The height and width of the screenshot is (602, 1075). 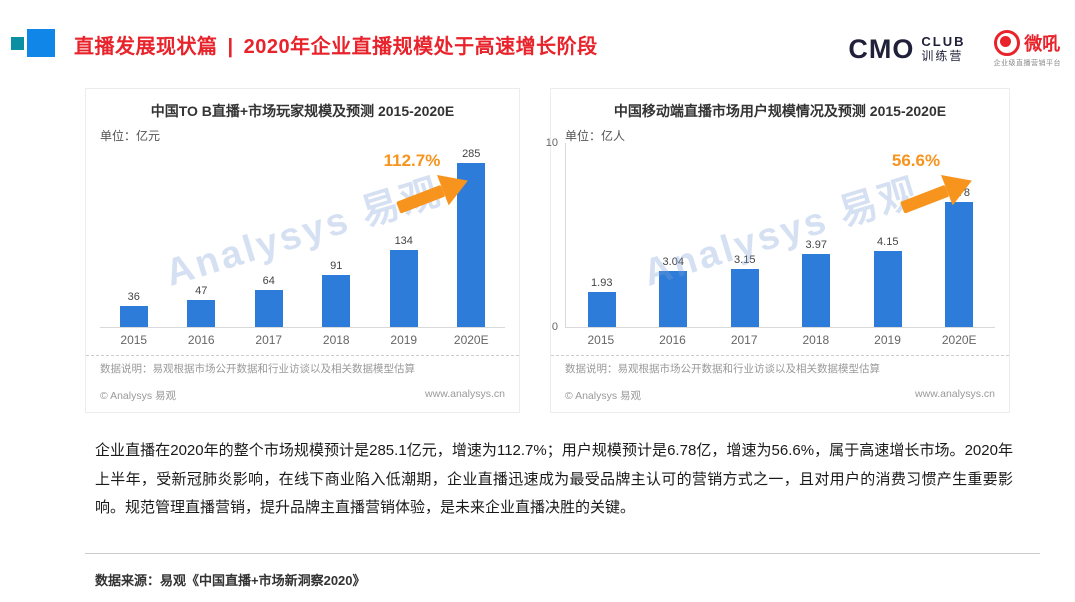 I want to click on chart-title: 中国TO B直播+市场玩家规模及预测 2015-2020E, so click(x=302, y=111).